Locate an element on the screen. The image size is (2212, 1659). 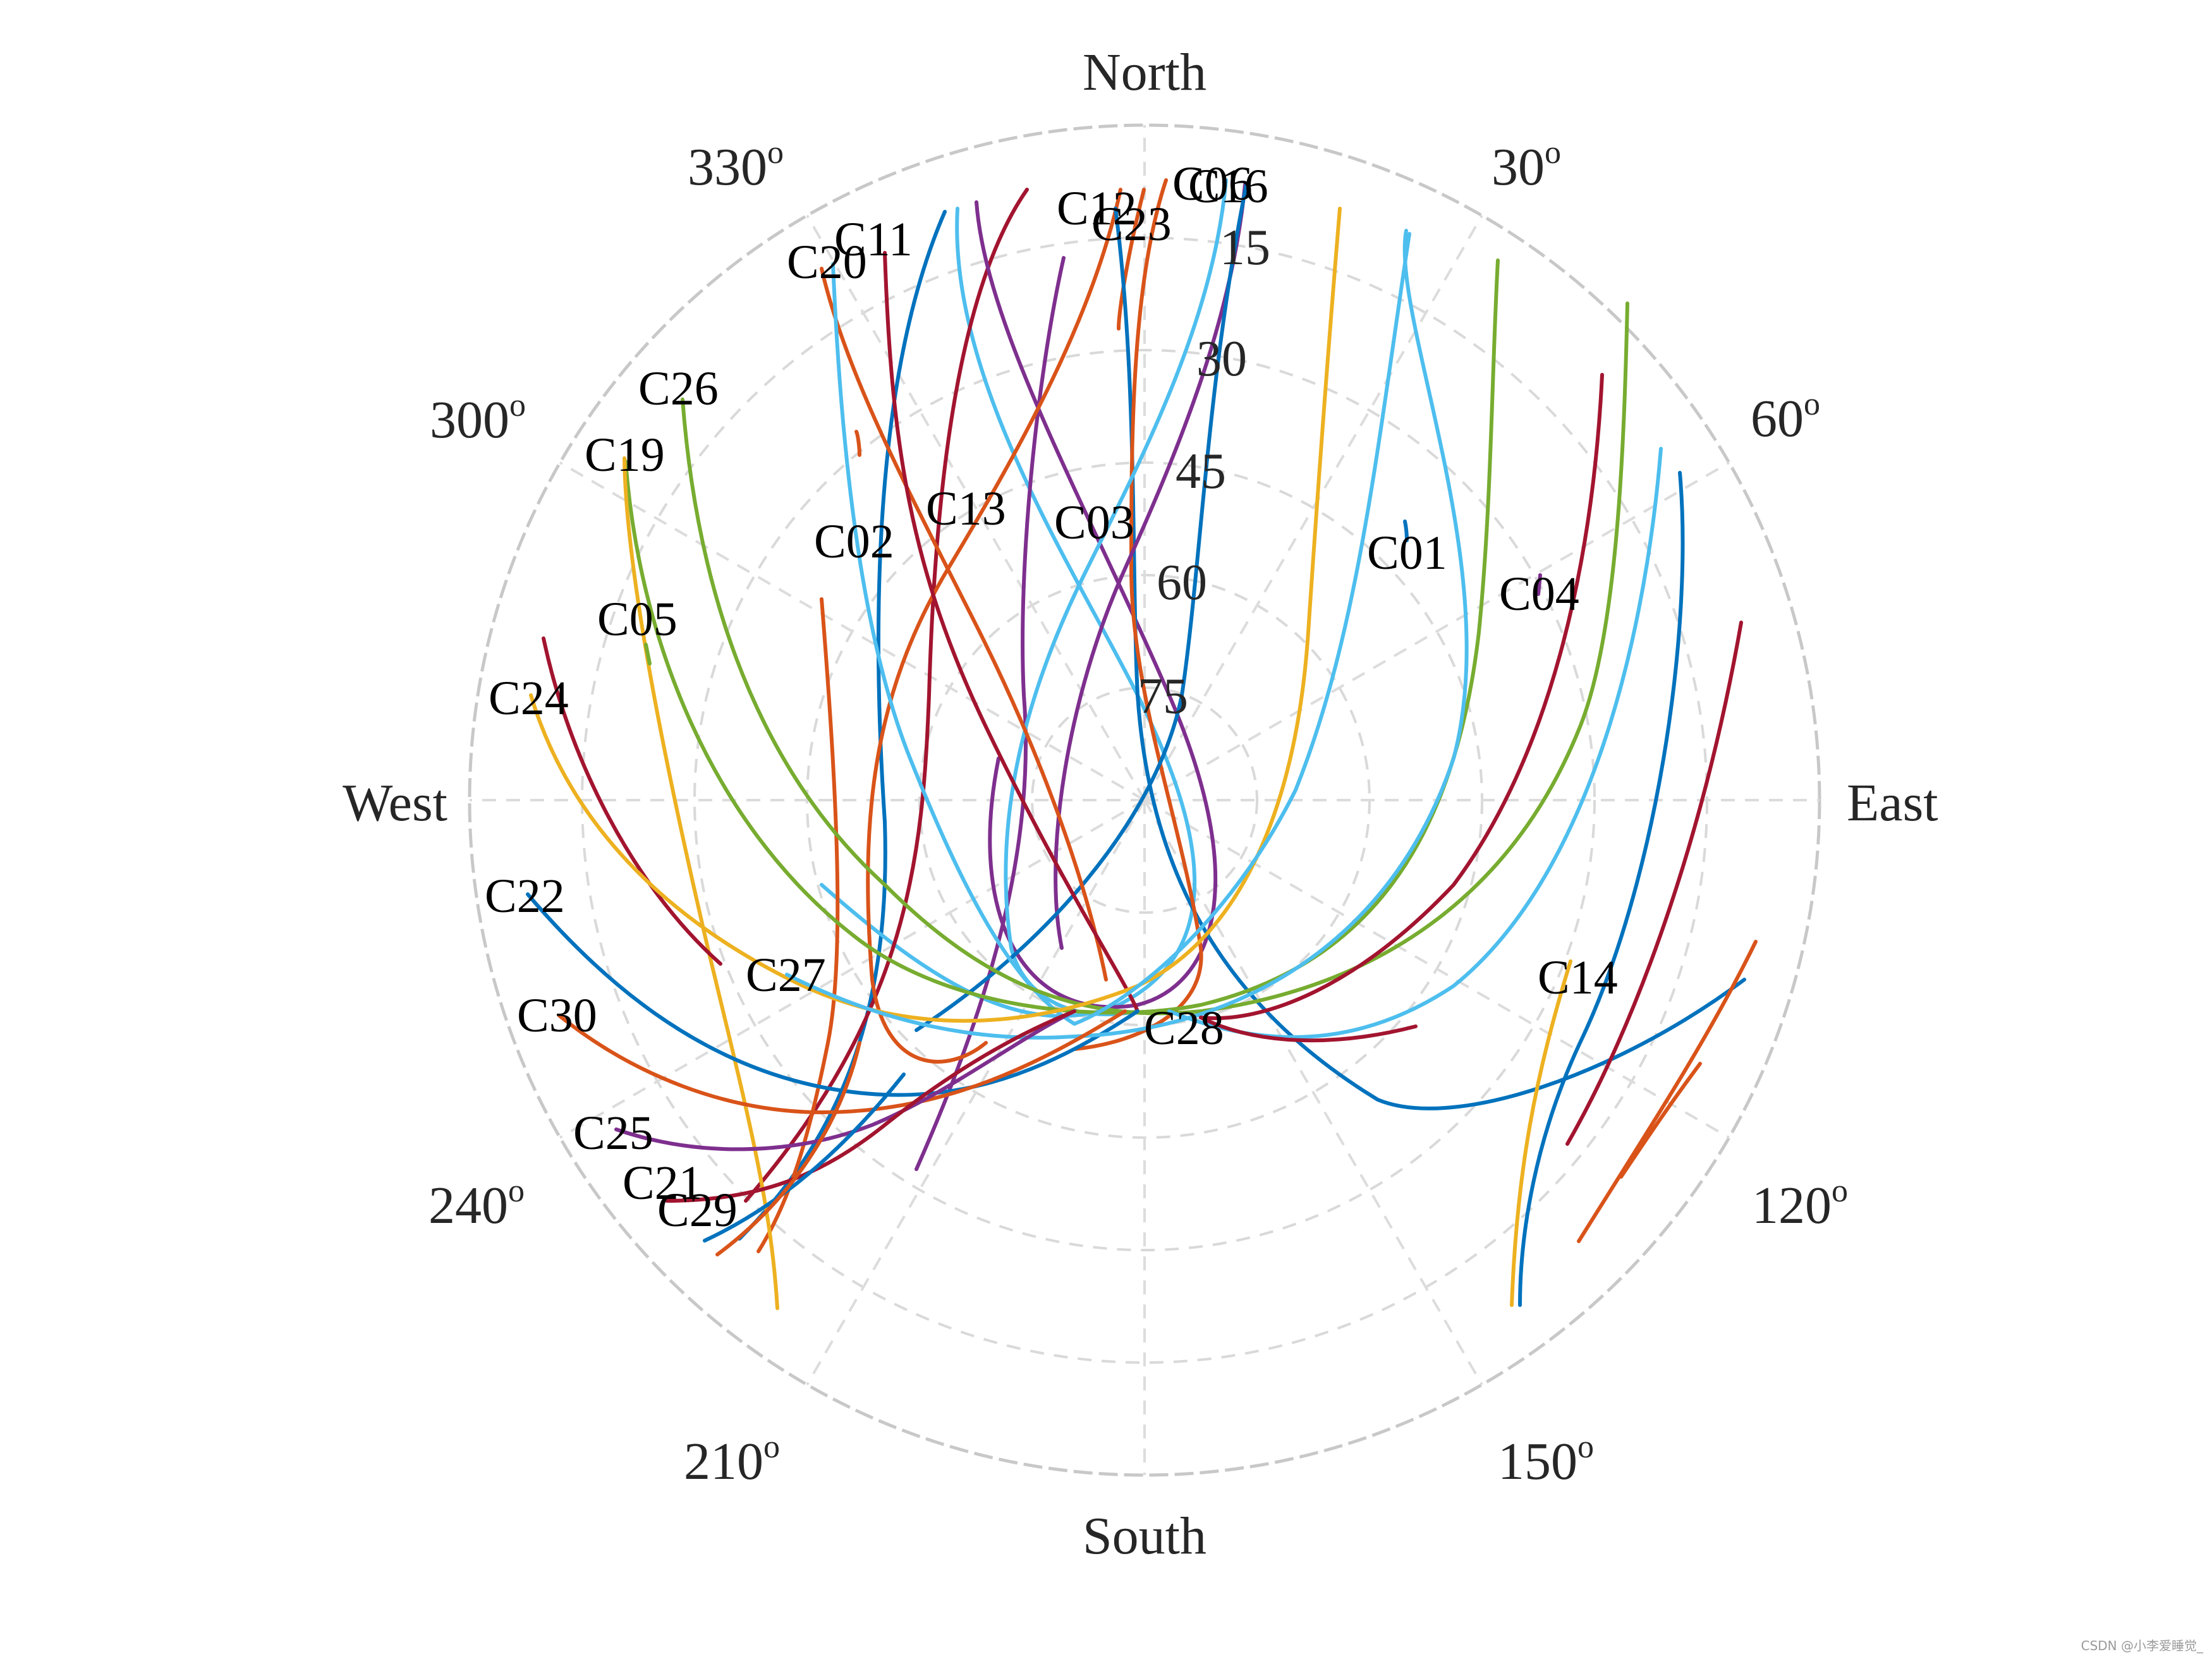
label-az-210: 210o is located at coordinates (732, 1460).